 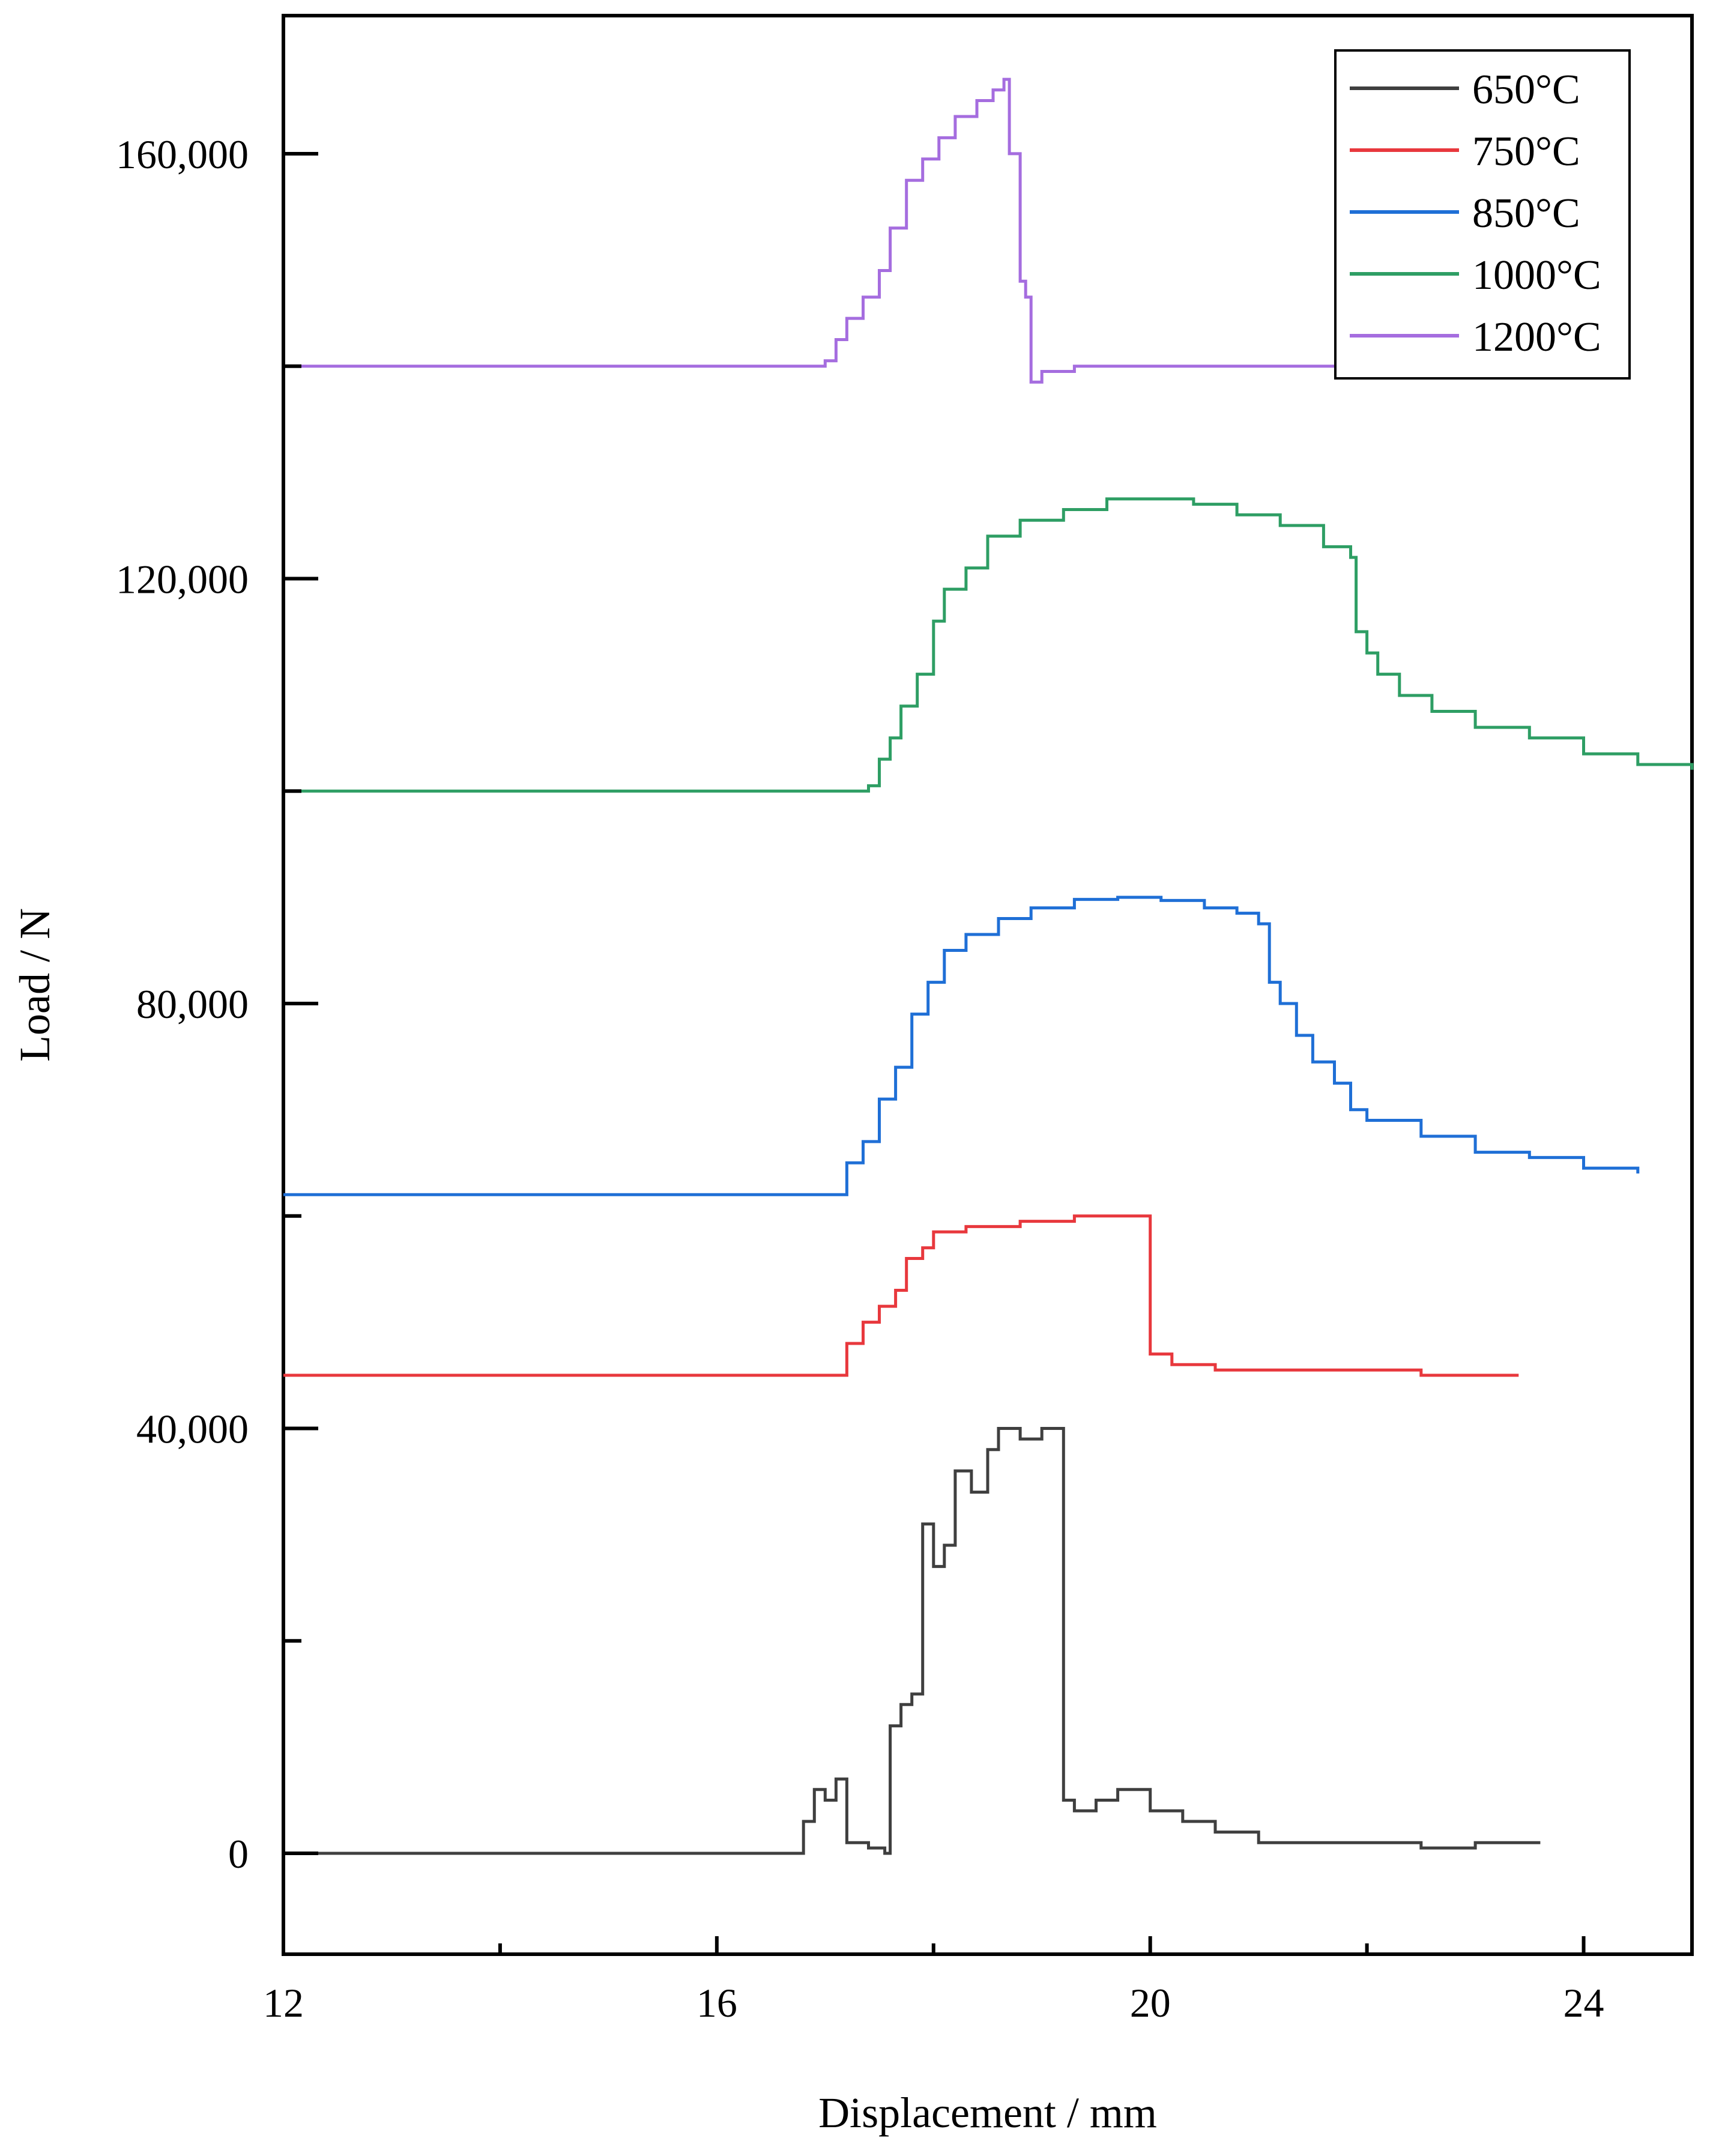 What do you see at coordinates (182, 579) in the screenshot?
I see `y-tick-label: 120,000` at bounding box center [182, 579].